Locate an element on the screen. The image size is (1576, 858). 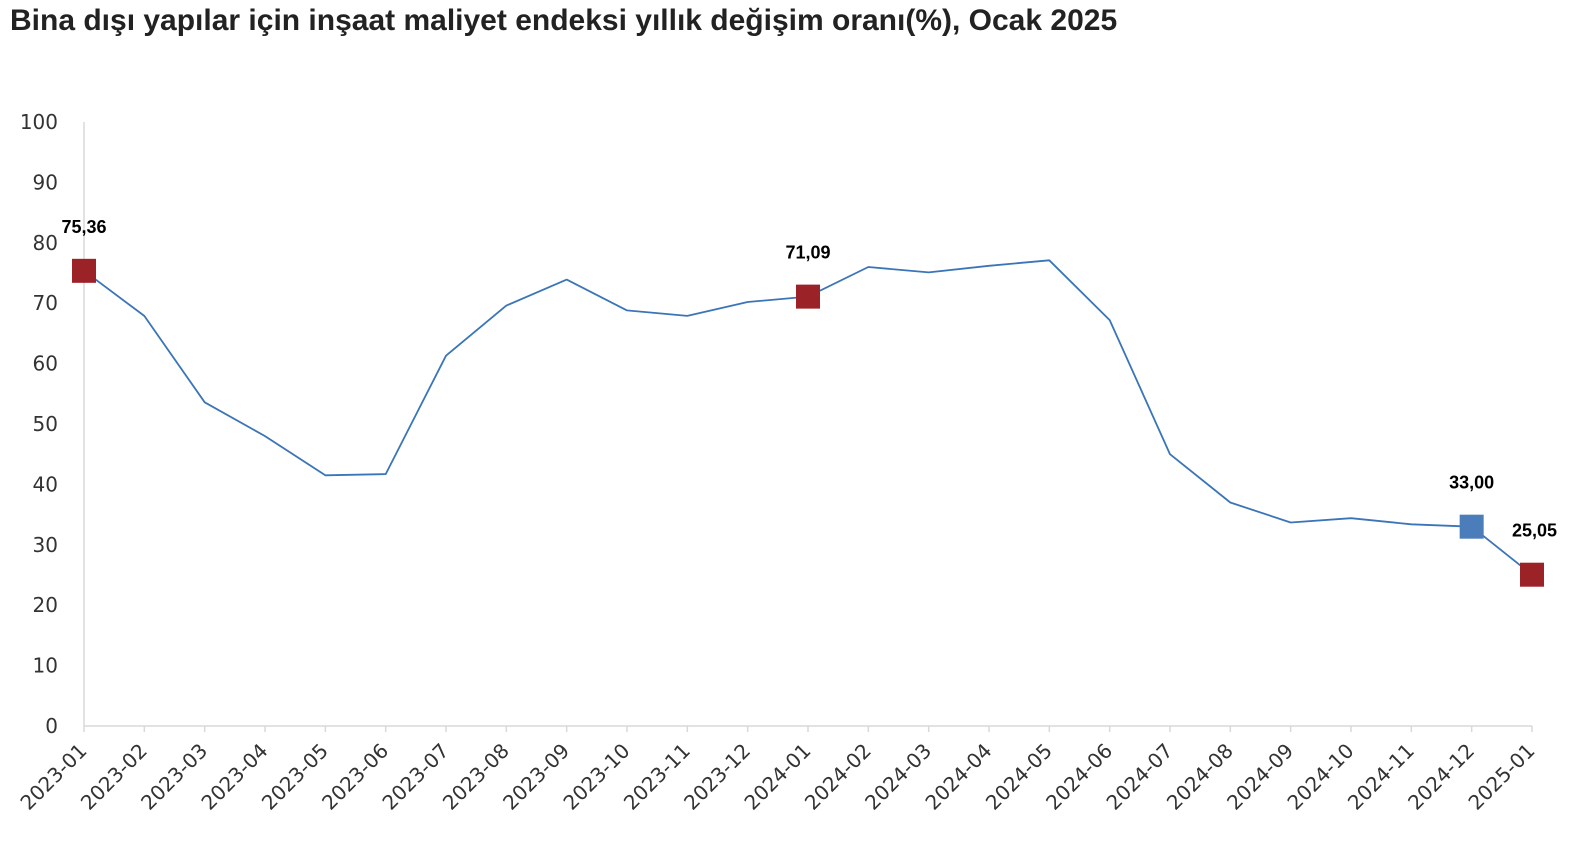
y-tick-label: 90 is located at coordinates (45, 182).